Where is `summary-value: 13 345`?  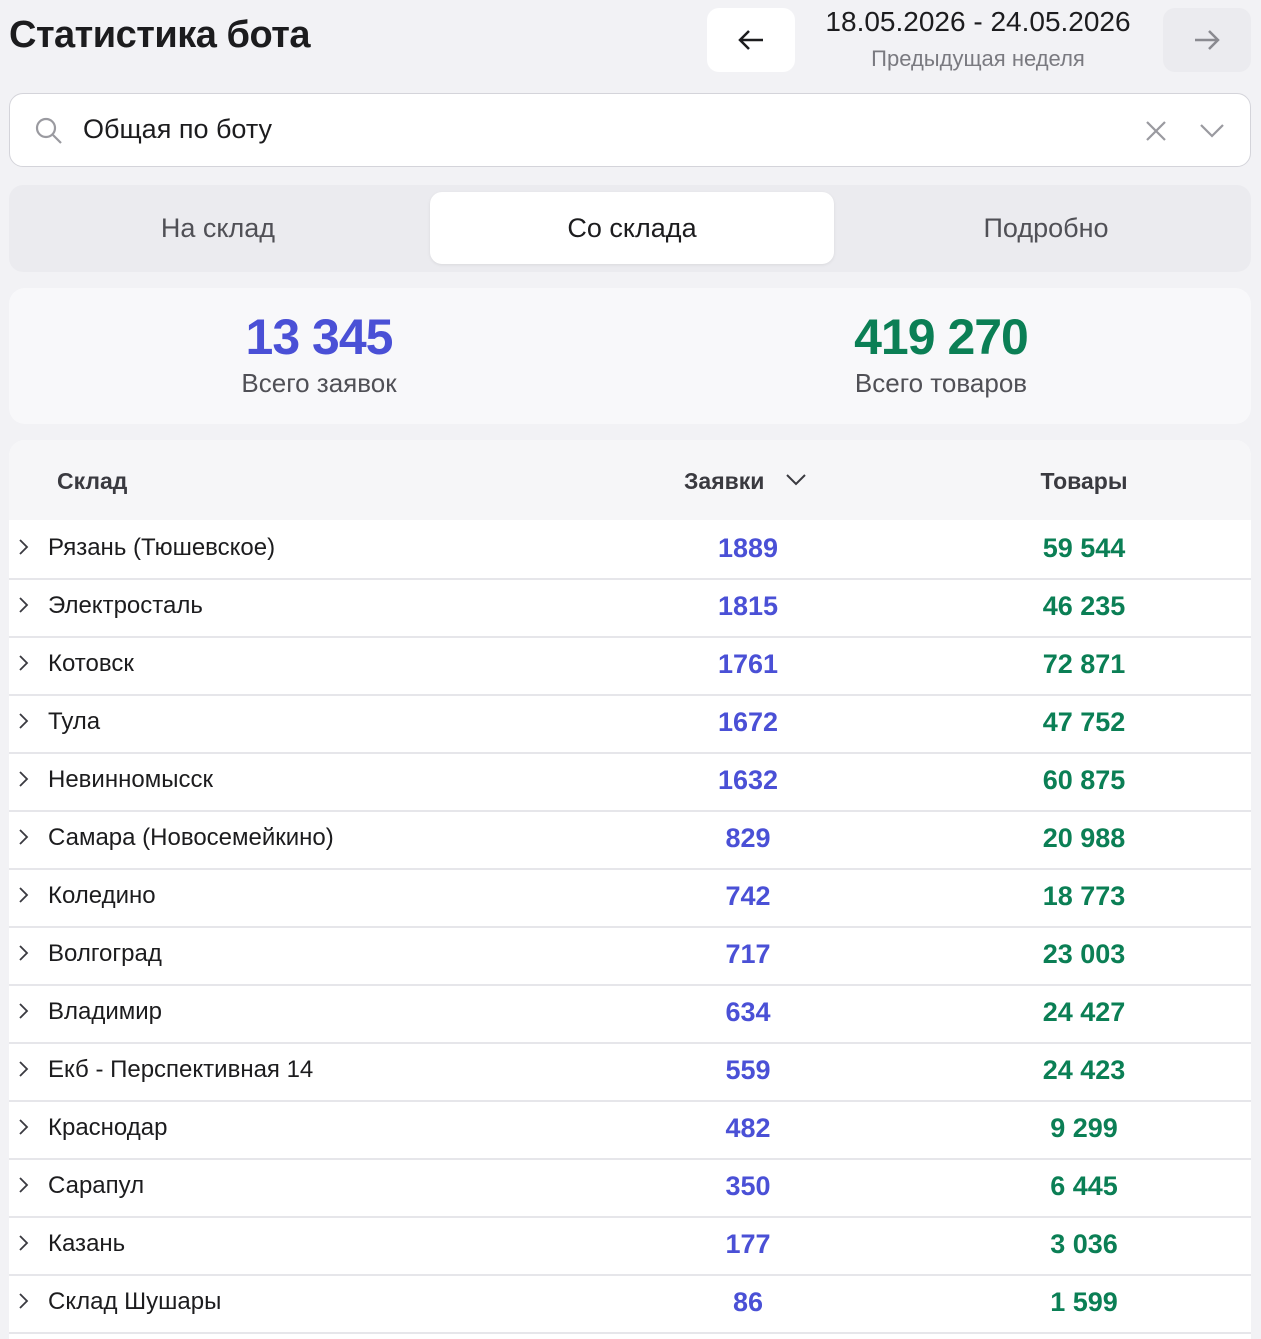
summary-value: 13 345 is located at coordinates (319, 337).